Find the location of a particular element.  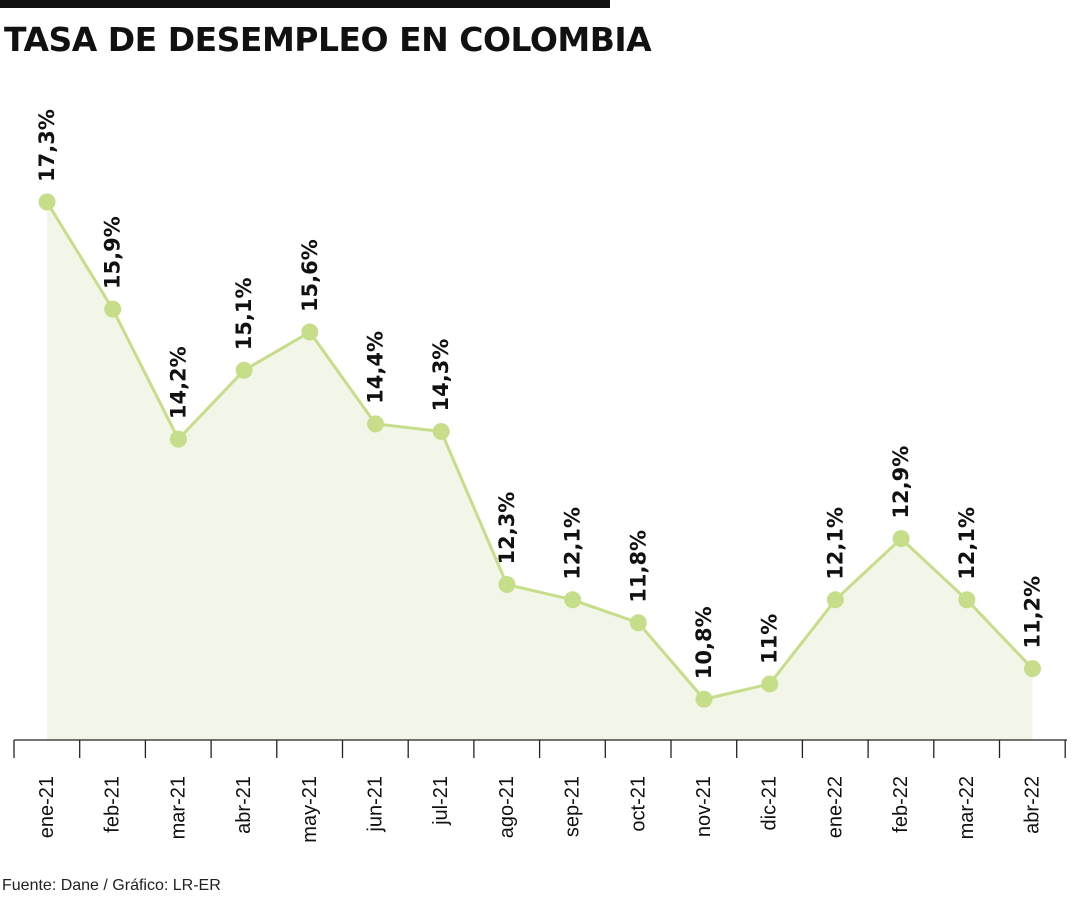

data-label: 17,3% is located at coordinates (47, 145).